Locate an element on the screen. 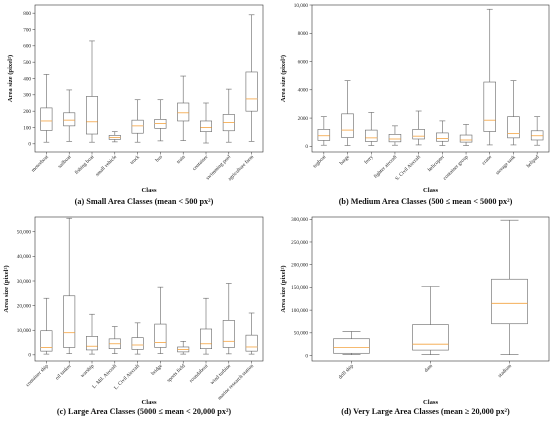  category-label: container group is located at coordinates (456, 168).